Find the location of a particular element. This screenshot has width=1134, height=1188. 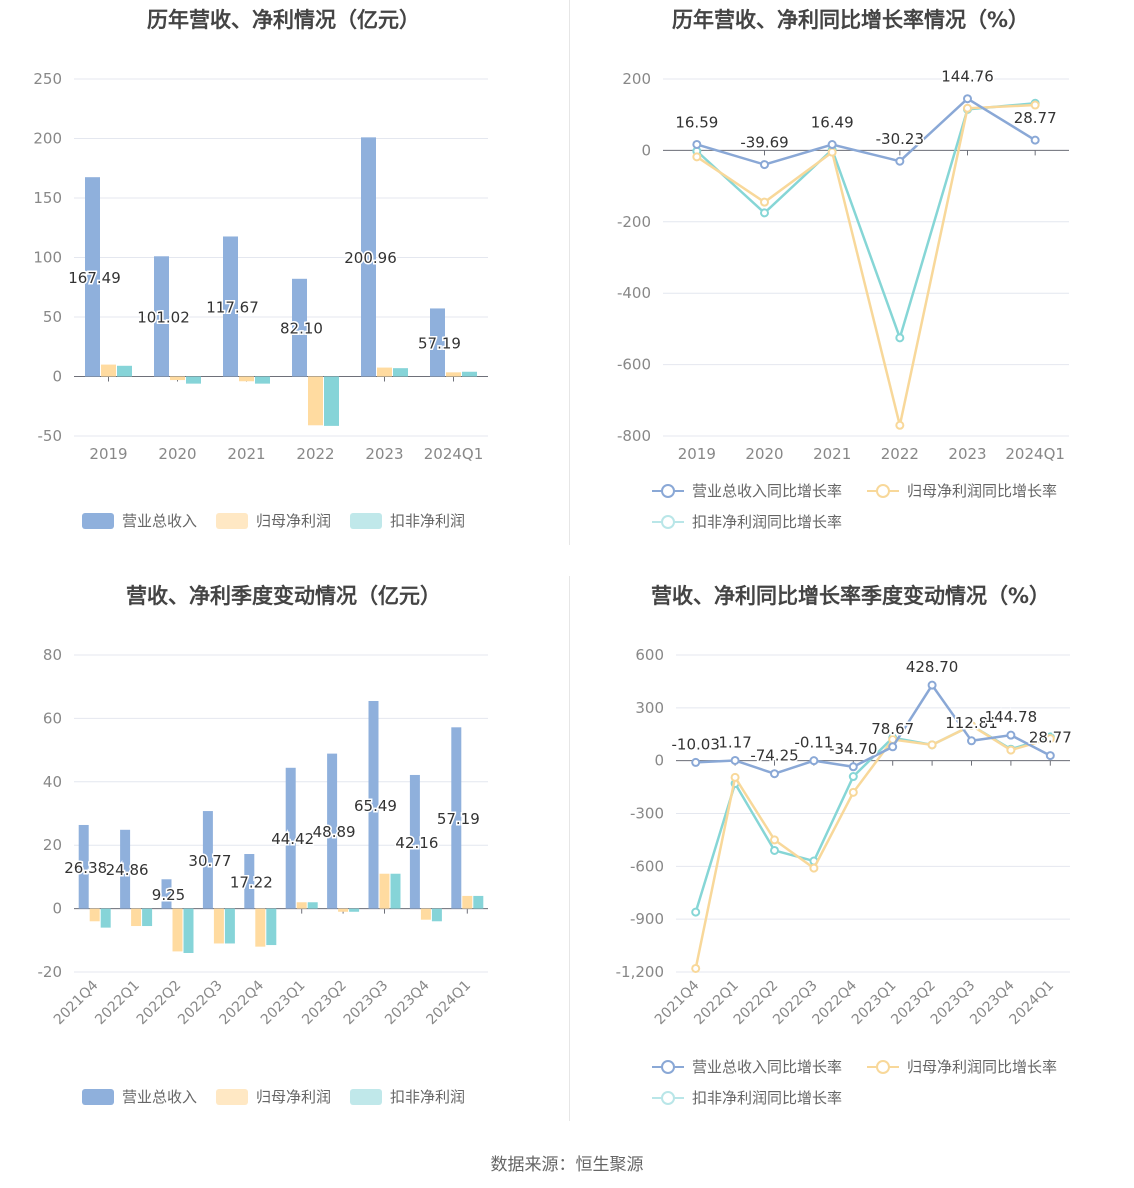

data-label: 101.02 is located at coordinates (163, 317).